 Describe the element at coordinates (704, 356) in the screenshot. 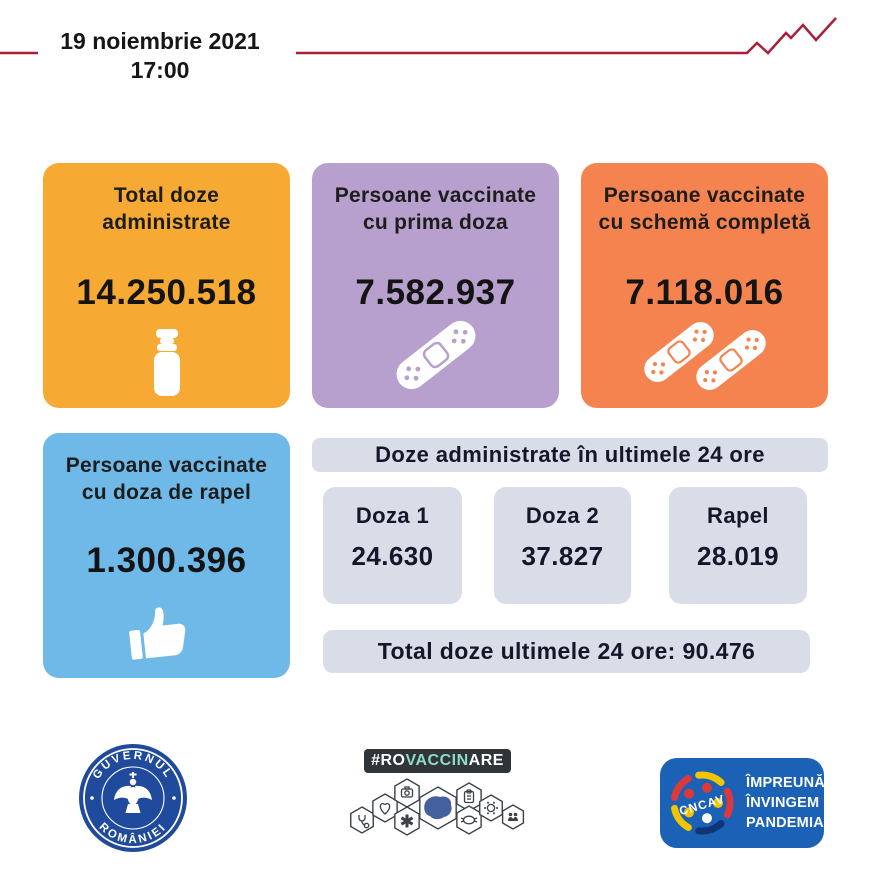

I see `double-bandage-icon` at that location.